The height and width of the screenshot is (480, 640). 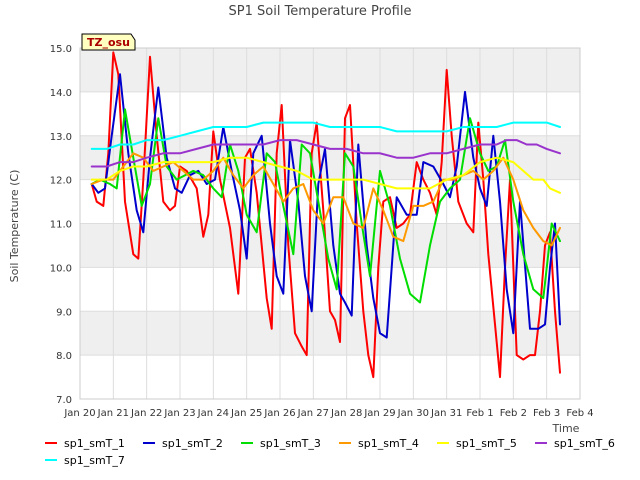 I want to click on tz-badge-box, so click(x=108, y=42).